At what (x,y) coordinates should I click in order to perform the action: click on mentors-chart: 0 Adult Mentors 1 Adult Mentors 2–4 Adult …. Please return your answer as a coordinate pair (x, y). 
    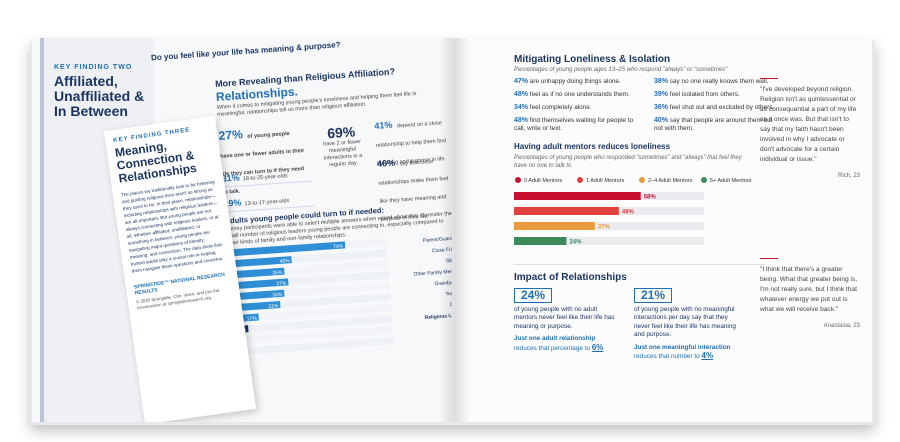
    Looking at the image, I should click on (633, 211).